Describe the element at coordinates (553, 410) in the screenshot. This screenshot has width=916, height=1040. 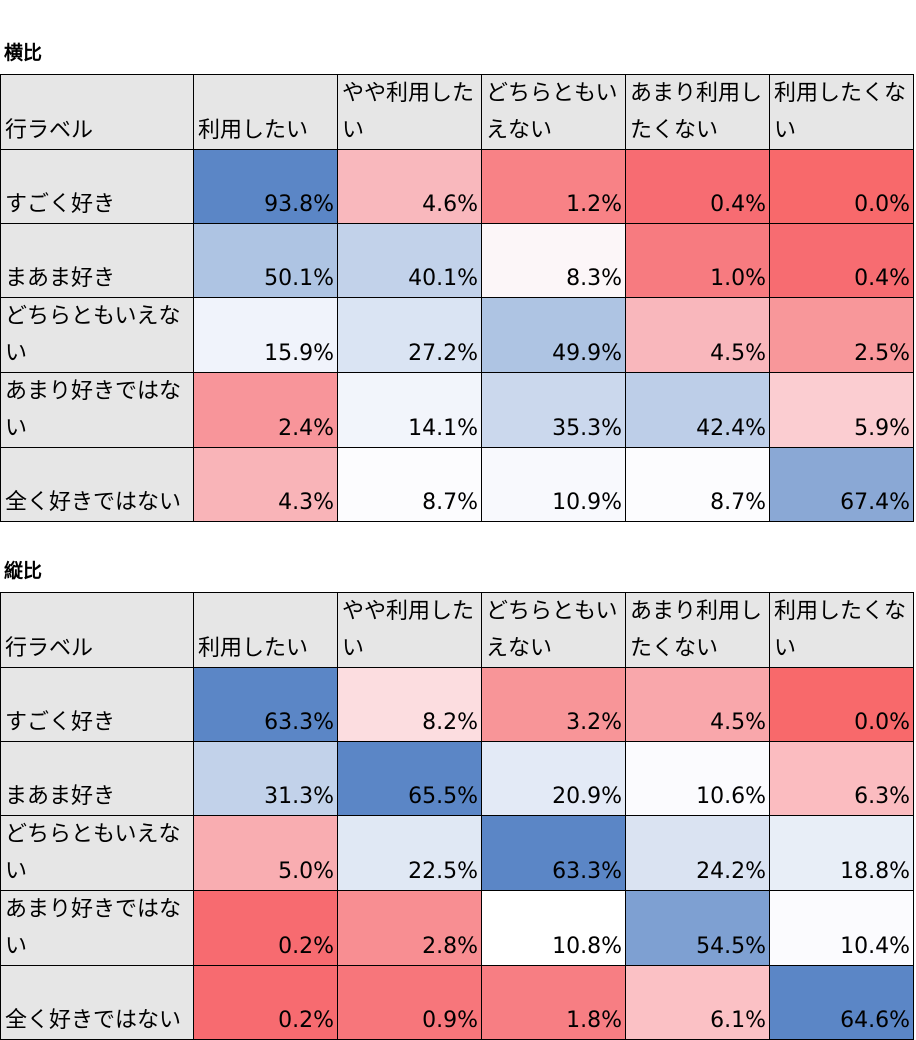
I see `value-cell: 35.3%` at that location.